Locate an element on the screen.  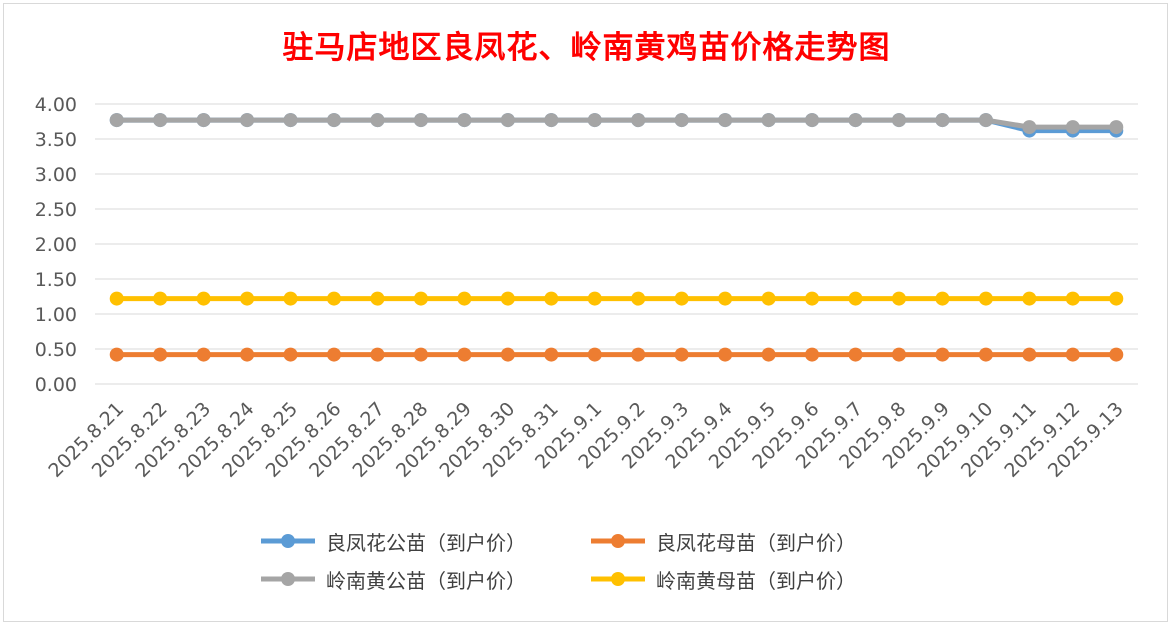
y-tick-label-0: 0.00 is located at coordinates (56, 385).